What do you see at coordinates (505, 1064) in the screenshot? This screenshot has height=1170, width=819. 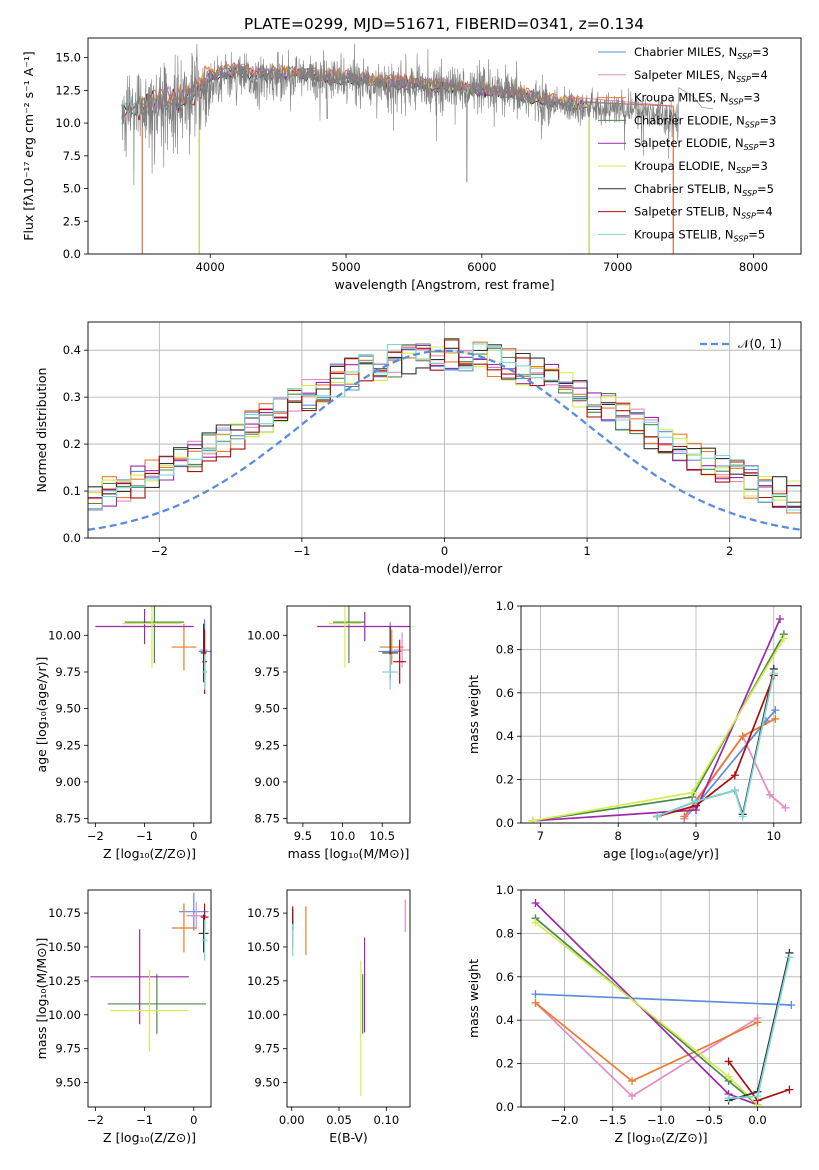 I see `y-tick-label: 0.2` at bounding box center [505, 1064].